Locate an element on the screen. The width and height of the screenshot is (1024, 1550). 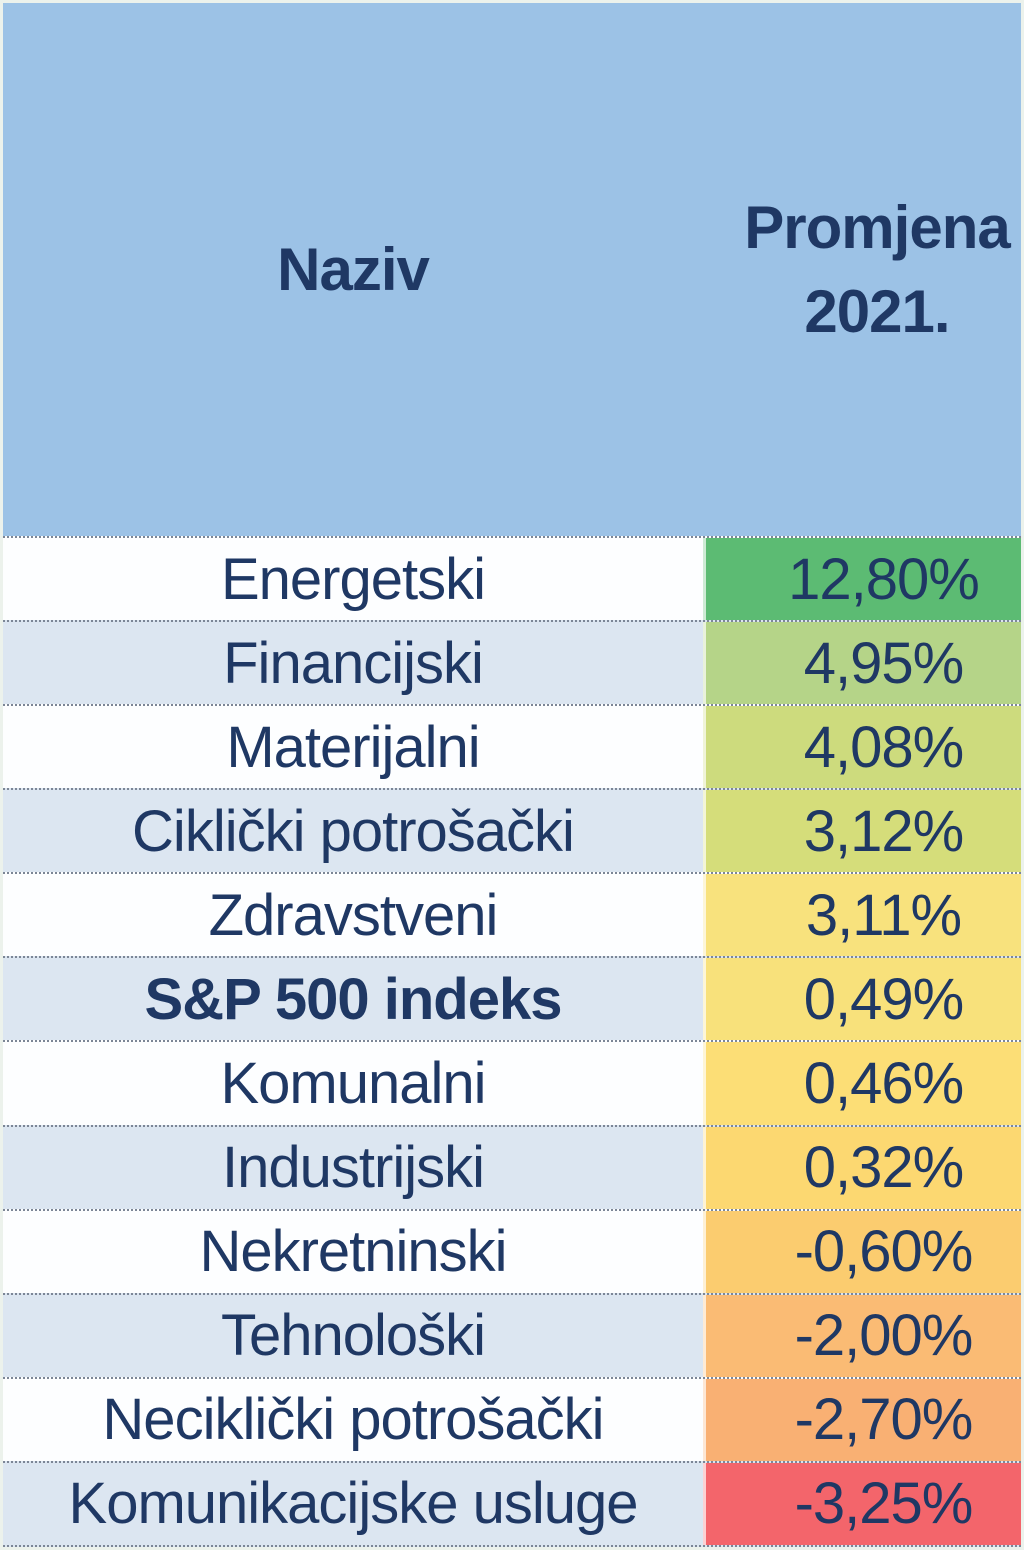
table-row: Neciklički potrošački -2,70% is located at coordinates (512, 1418).